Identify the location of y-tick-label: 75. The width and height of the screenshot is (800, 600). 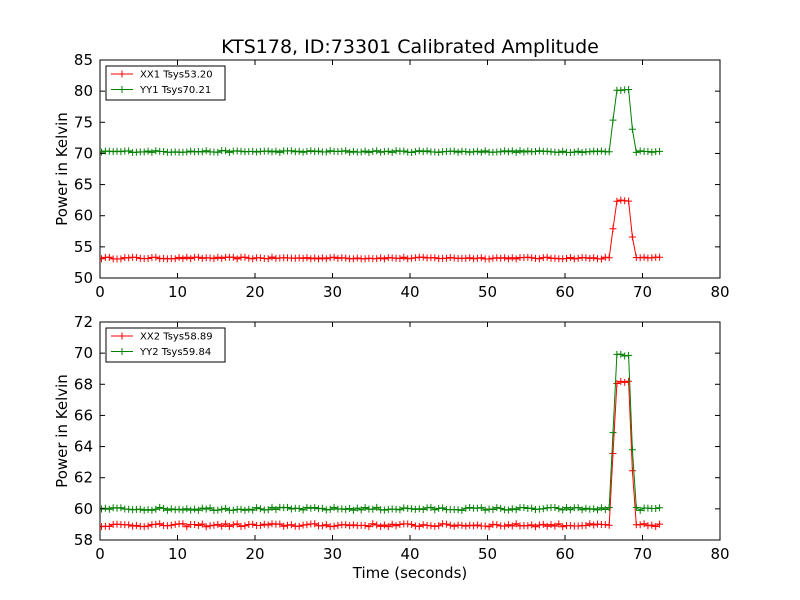
(83, 122).